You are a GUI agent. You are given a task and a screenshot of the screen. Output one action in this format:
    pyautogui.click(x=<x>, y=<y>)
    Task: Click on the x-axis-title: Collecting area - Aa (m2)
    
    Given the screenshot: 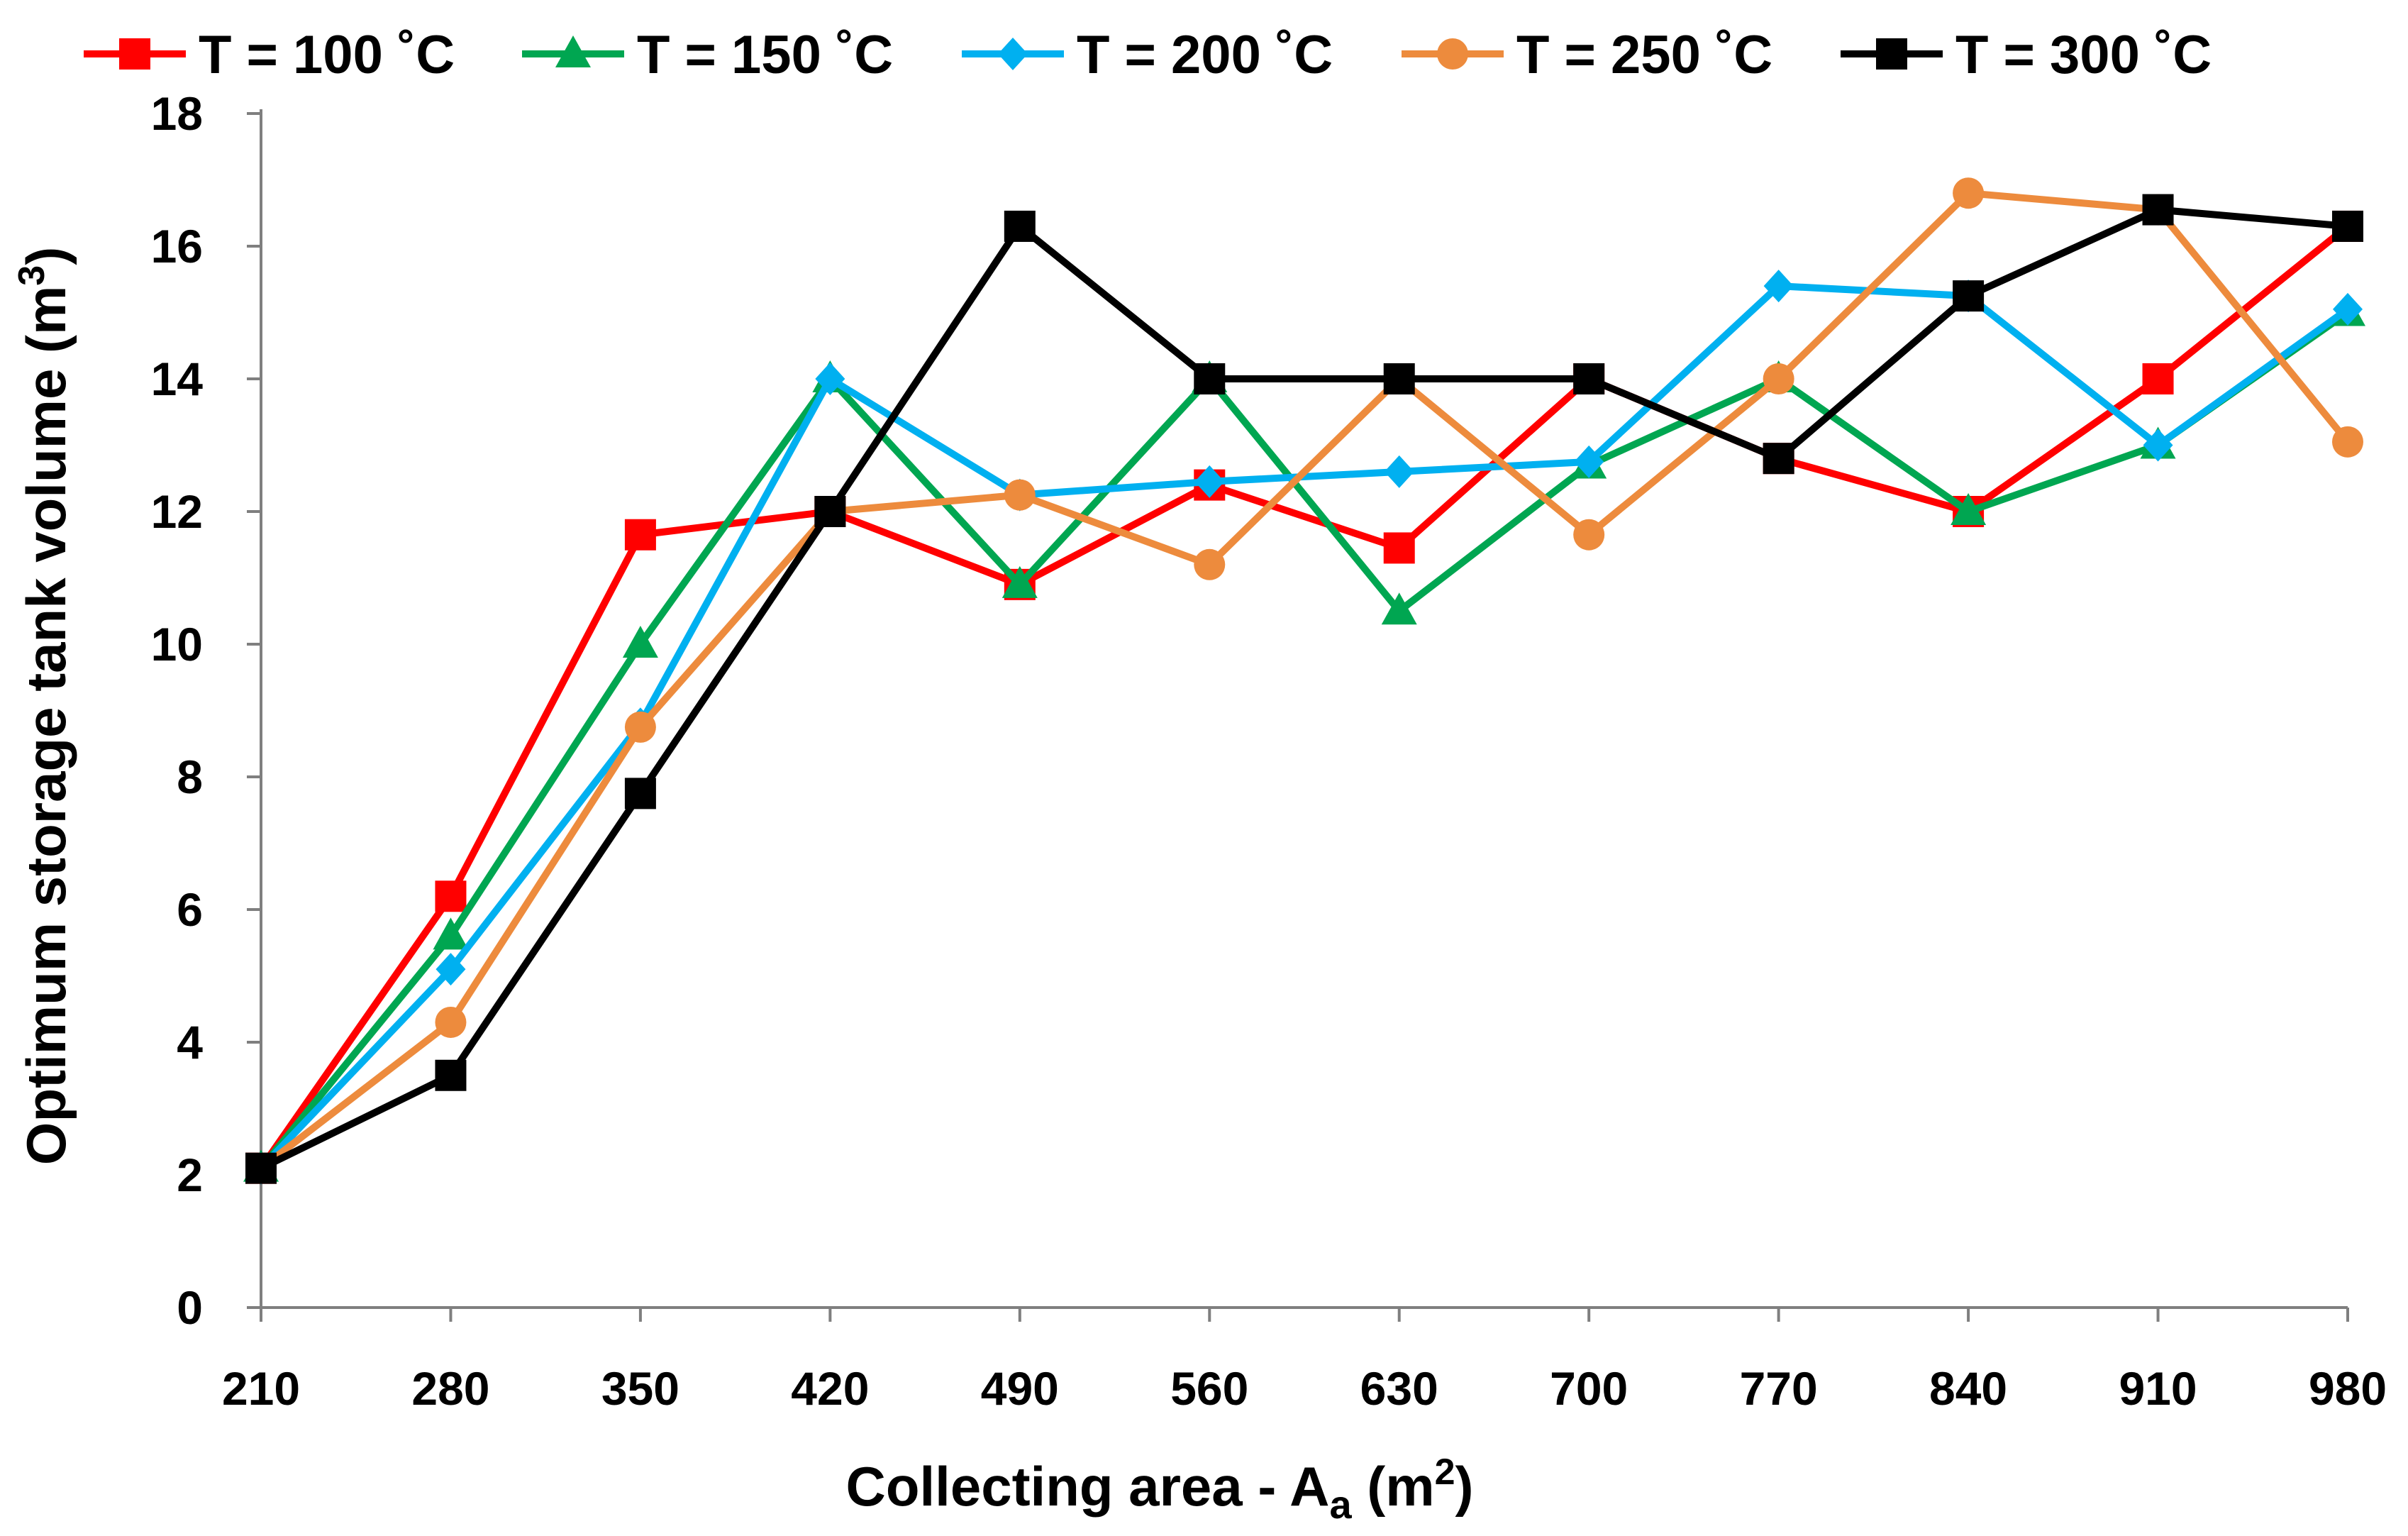 What is the action you would take?
    pyautogui.click(x=1160, y=1489)
    